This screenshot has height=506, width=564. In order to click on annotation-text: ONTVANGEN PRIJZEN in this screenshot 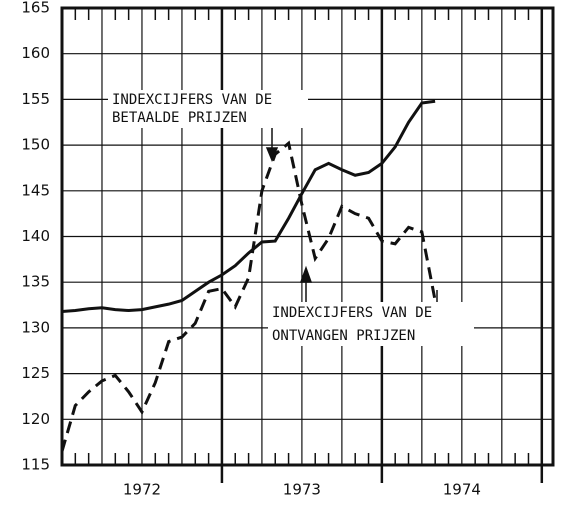, I will do `click(343, 336)`.